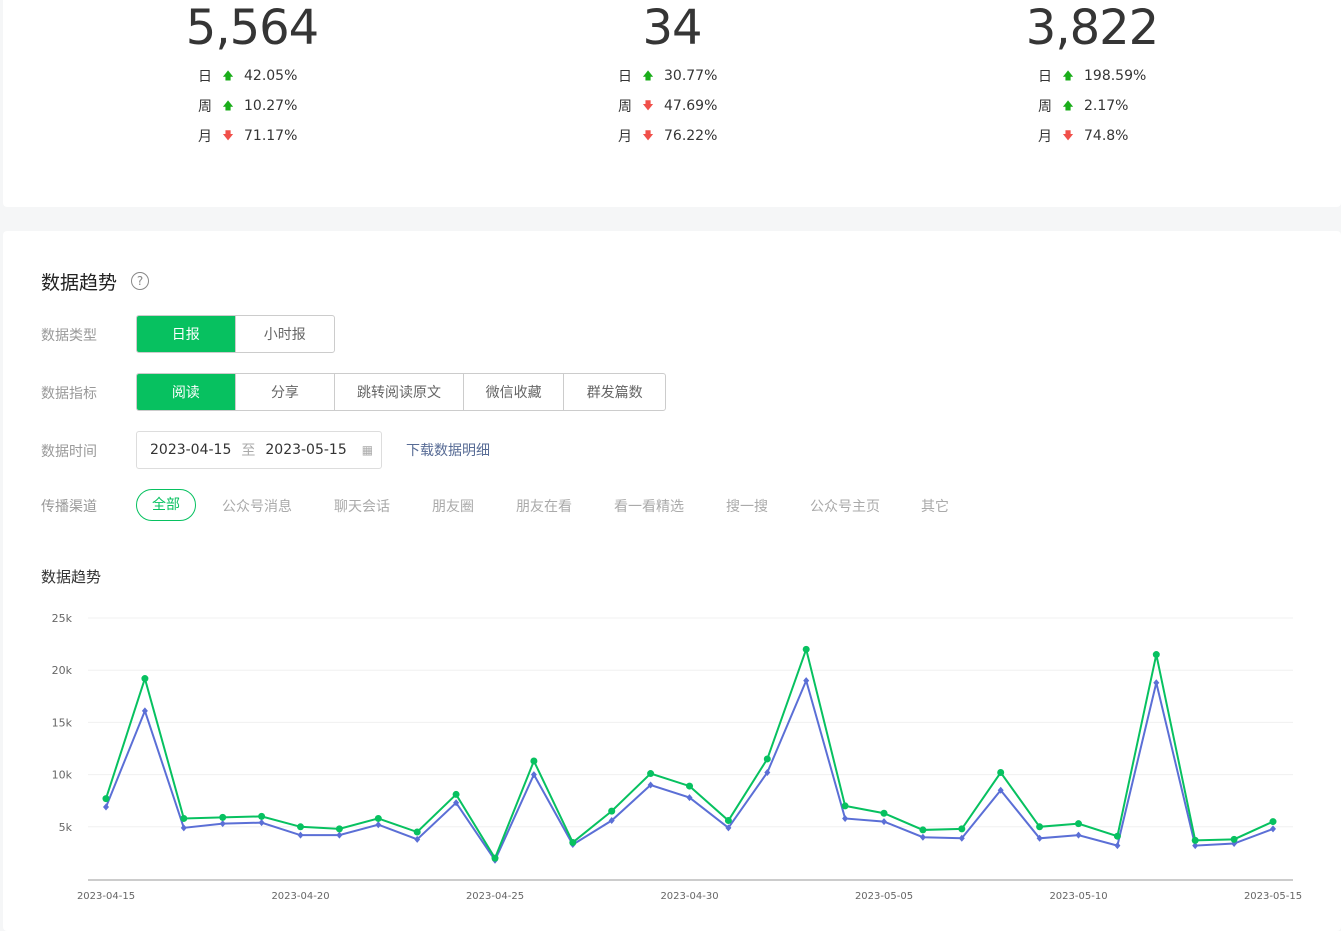 The image size is (1341, 931). I want to click on stat-block: 34, so click(672, 28).